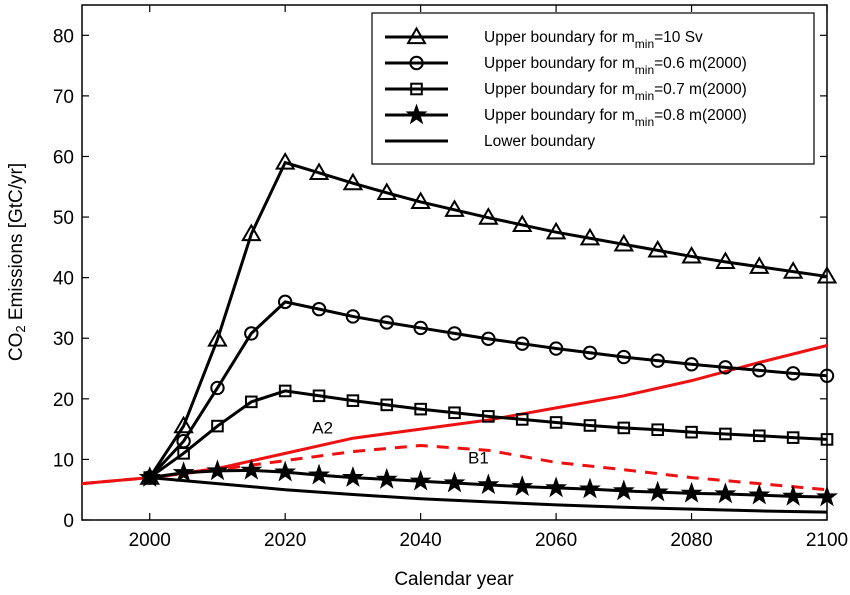 The height and width of the screenshot is (595, 850). I want to click on y-tick-label: 70, so click(63, 97).